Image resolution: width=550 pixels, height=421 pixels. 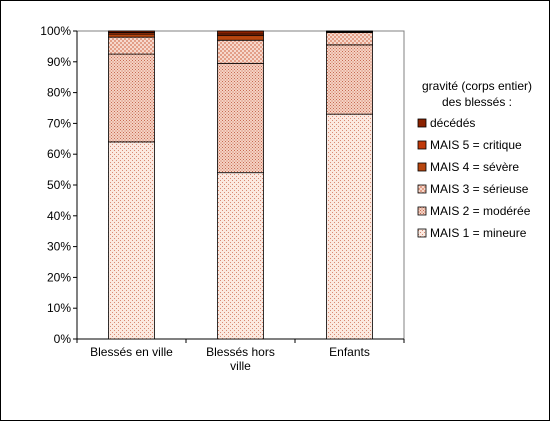 What do you see at coordinates (59, 277) in the screenshot?
I see `y-tick-label: 20%` at bounding box center [59, 277].